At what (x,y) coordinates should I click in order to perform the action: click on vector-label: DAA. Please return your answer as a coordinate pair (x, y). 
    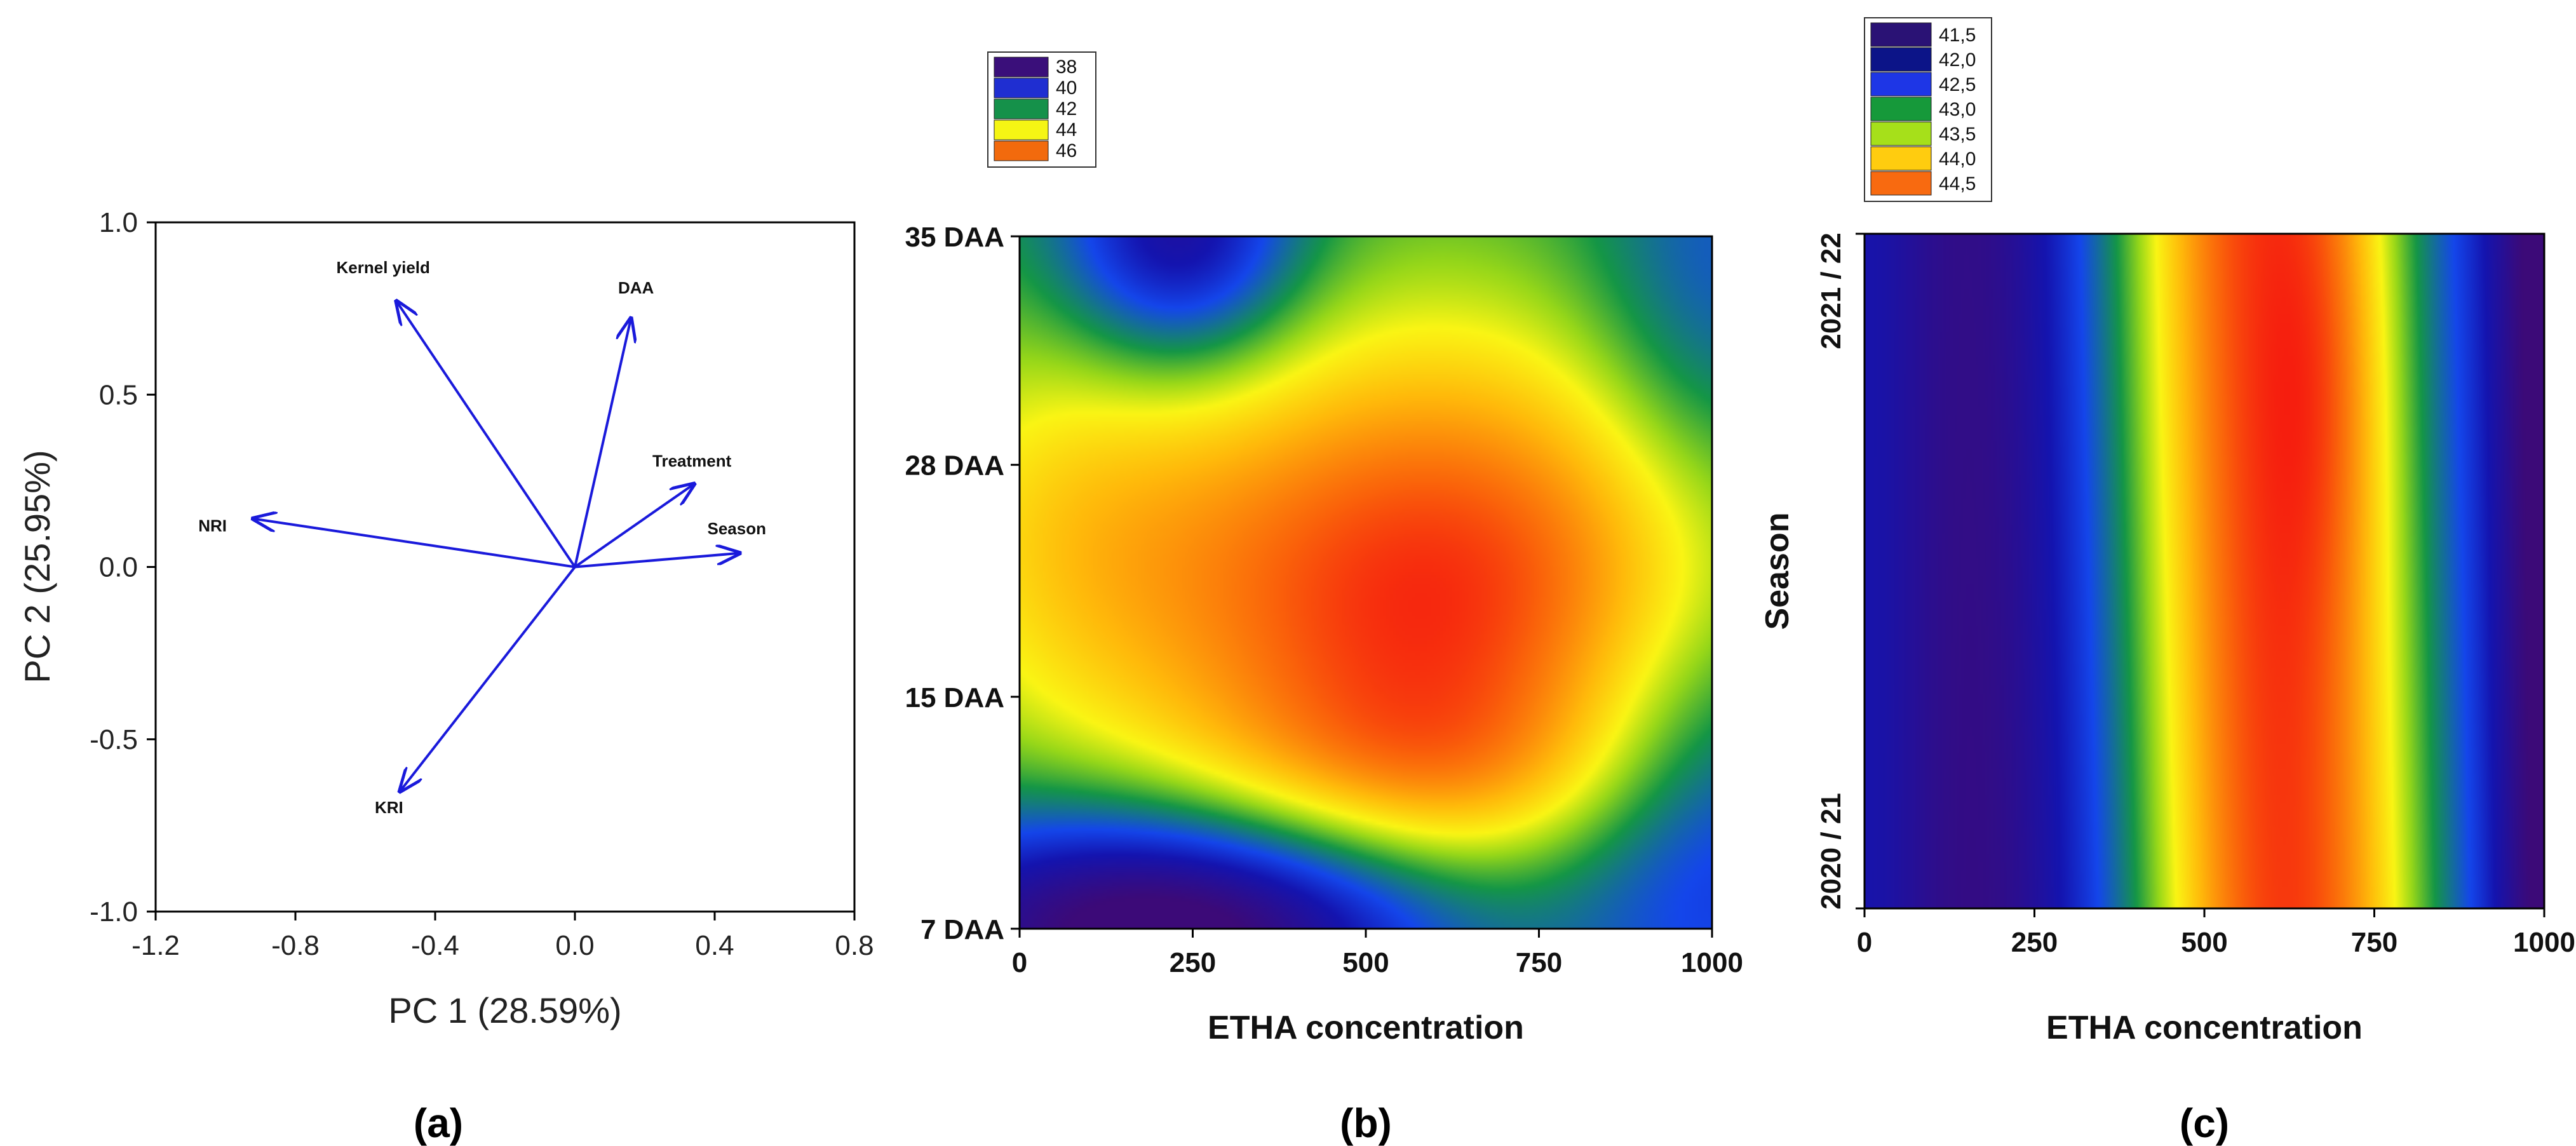
    Looking at the image, I should click on (636, 287).